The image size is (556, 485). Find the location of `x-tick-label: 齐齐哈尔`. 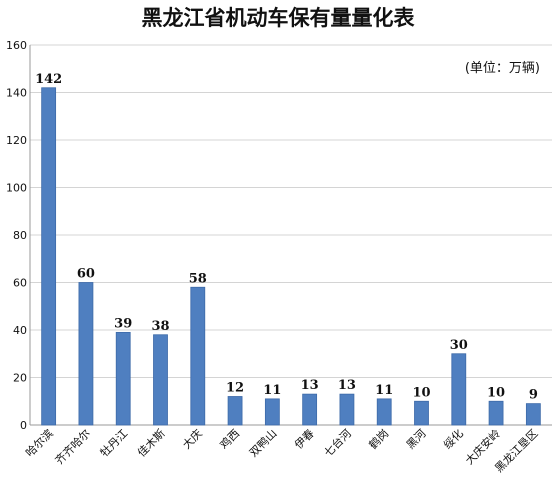

x-tick-label: 齐齐哈尔 is located at coordinates (72, 446).